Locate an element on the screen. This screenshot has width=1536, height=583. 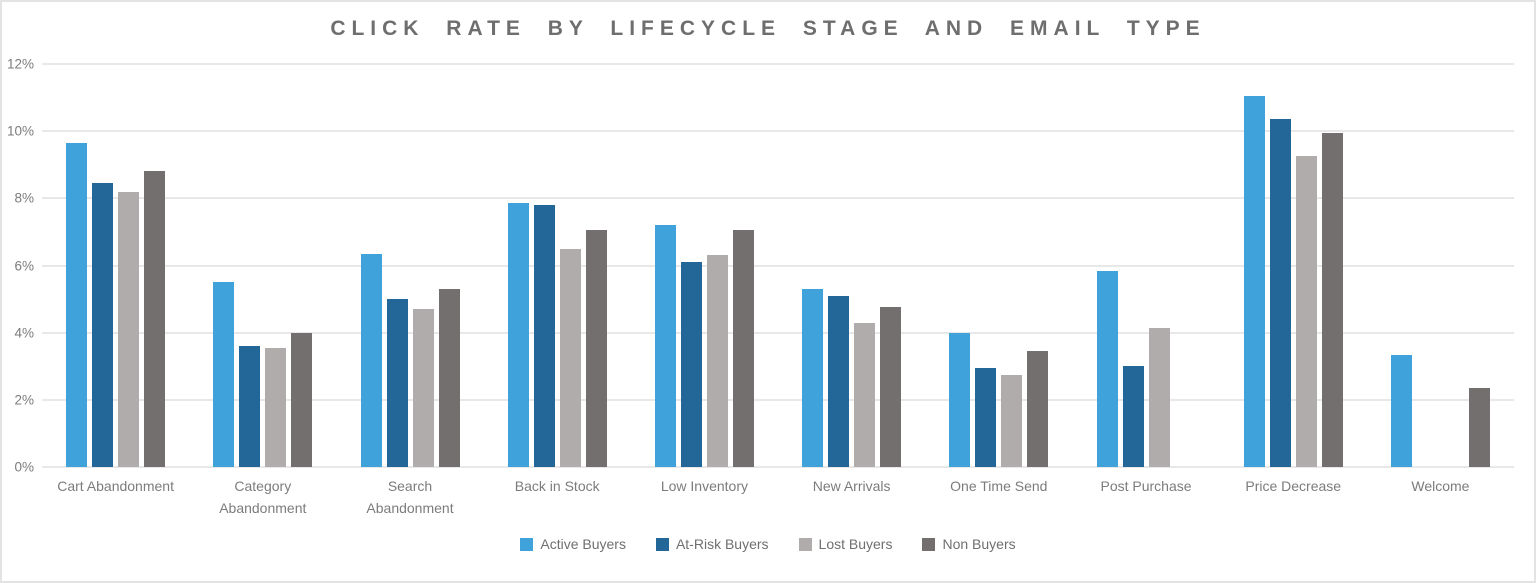
y-axis-tick-label: 2% is located at coordinates (24, 400).